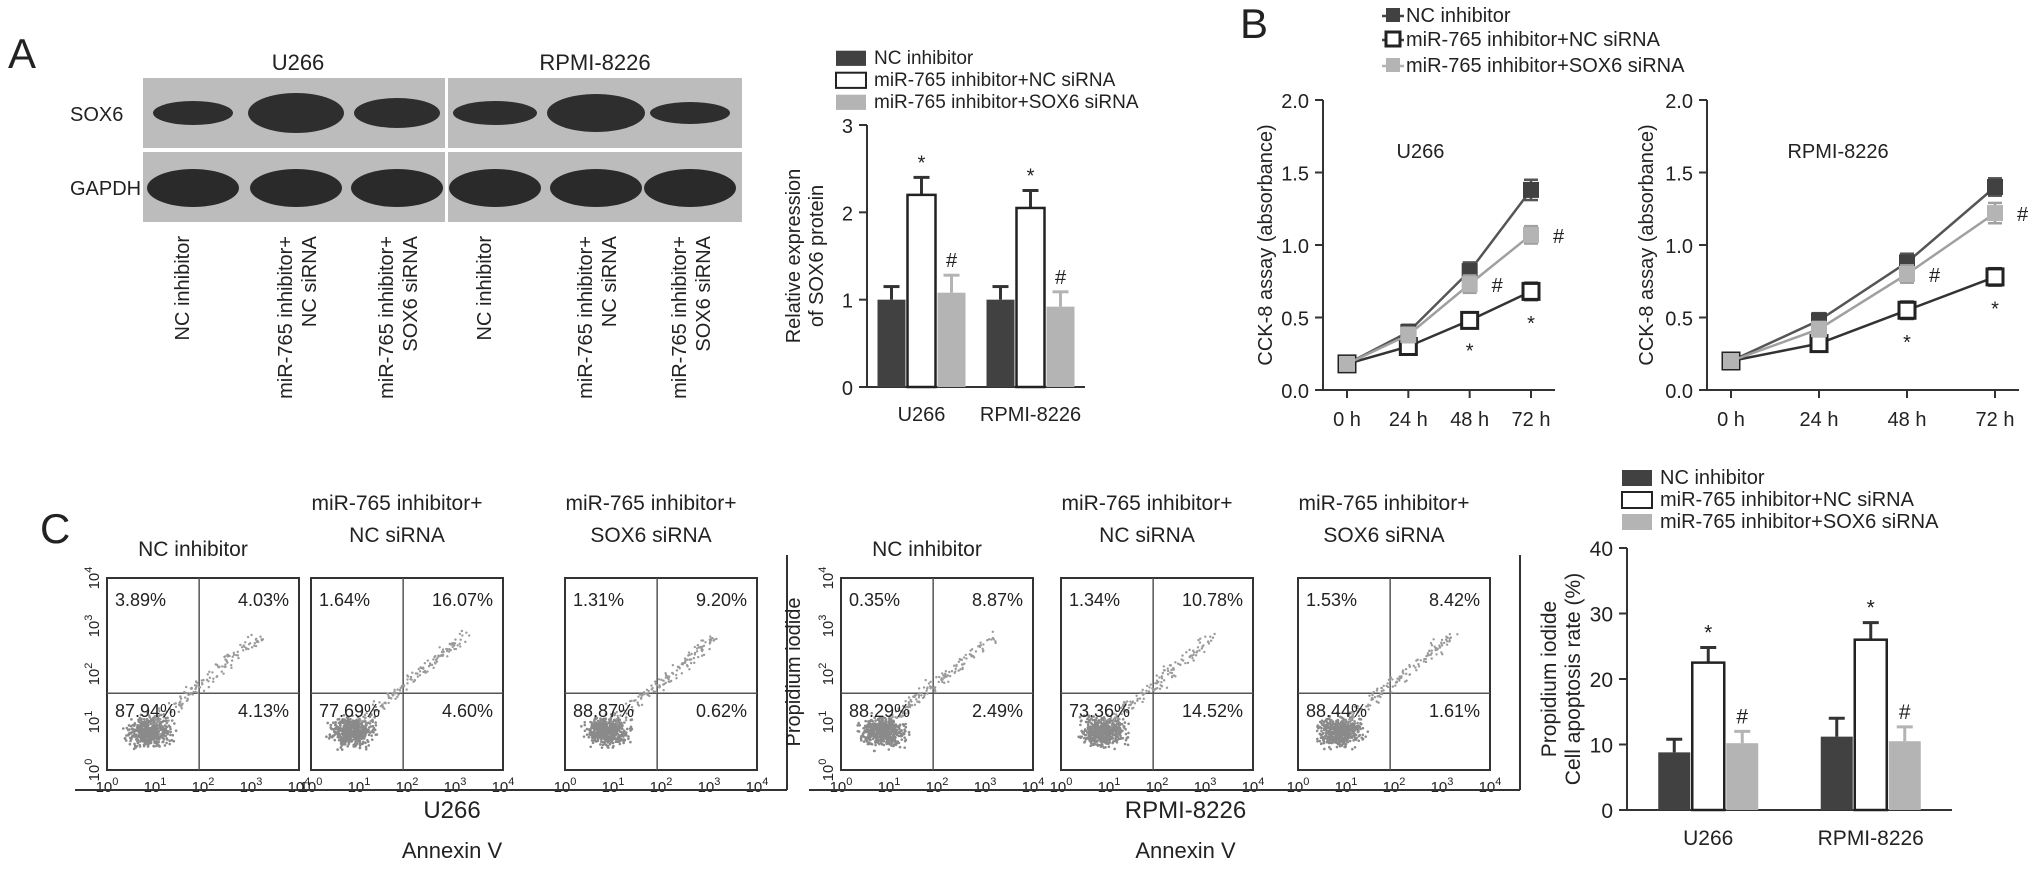 The width and height of the screenshot is (2032, 872). I want to click on quadrant-ll: 87.94%, so click(145, 711).